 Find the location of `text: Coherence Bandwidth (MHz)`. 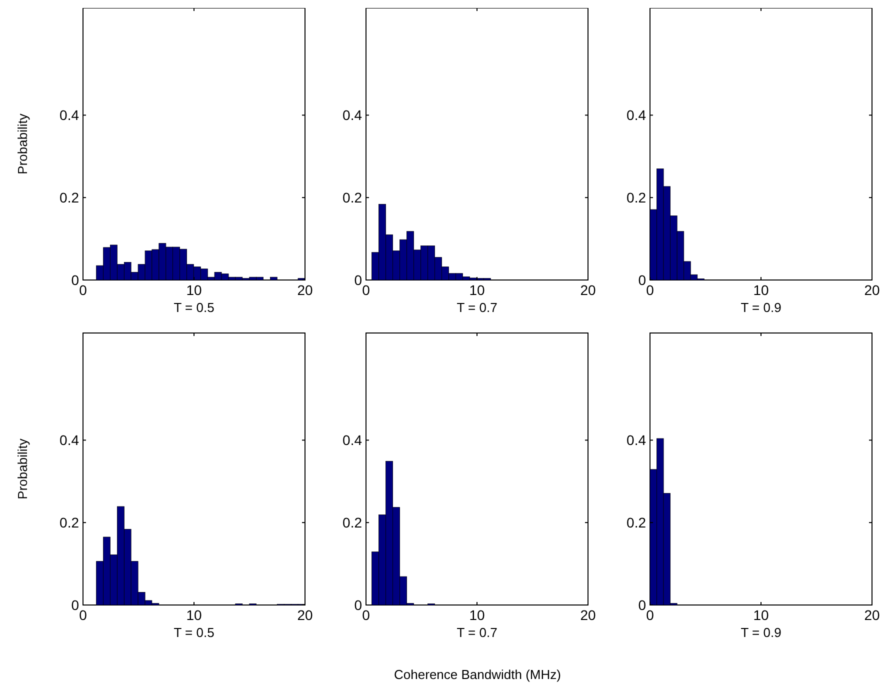

text: Coherence Bandwidth (MHz) is located at coordinates (477, 674).